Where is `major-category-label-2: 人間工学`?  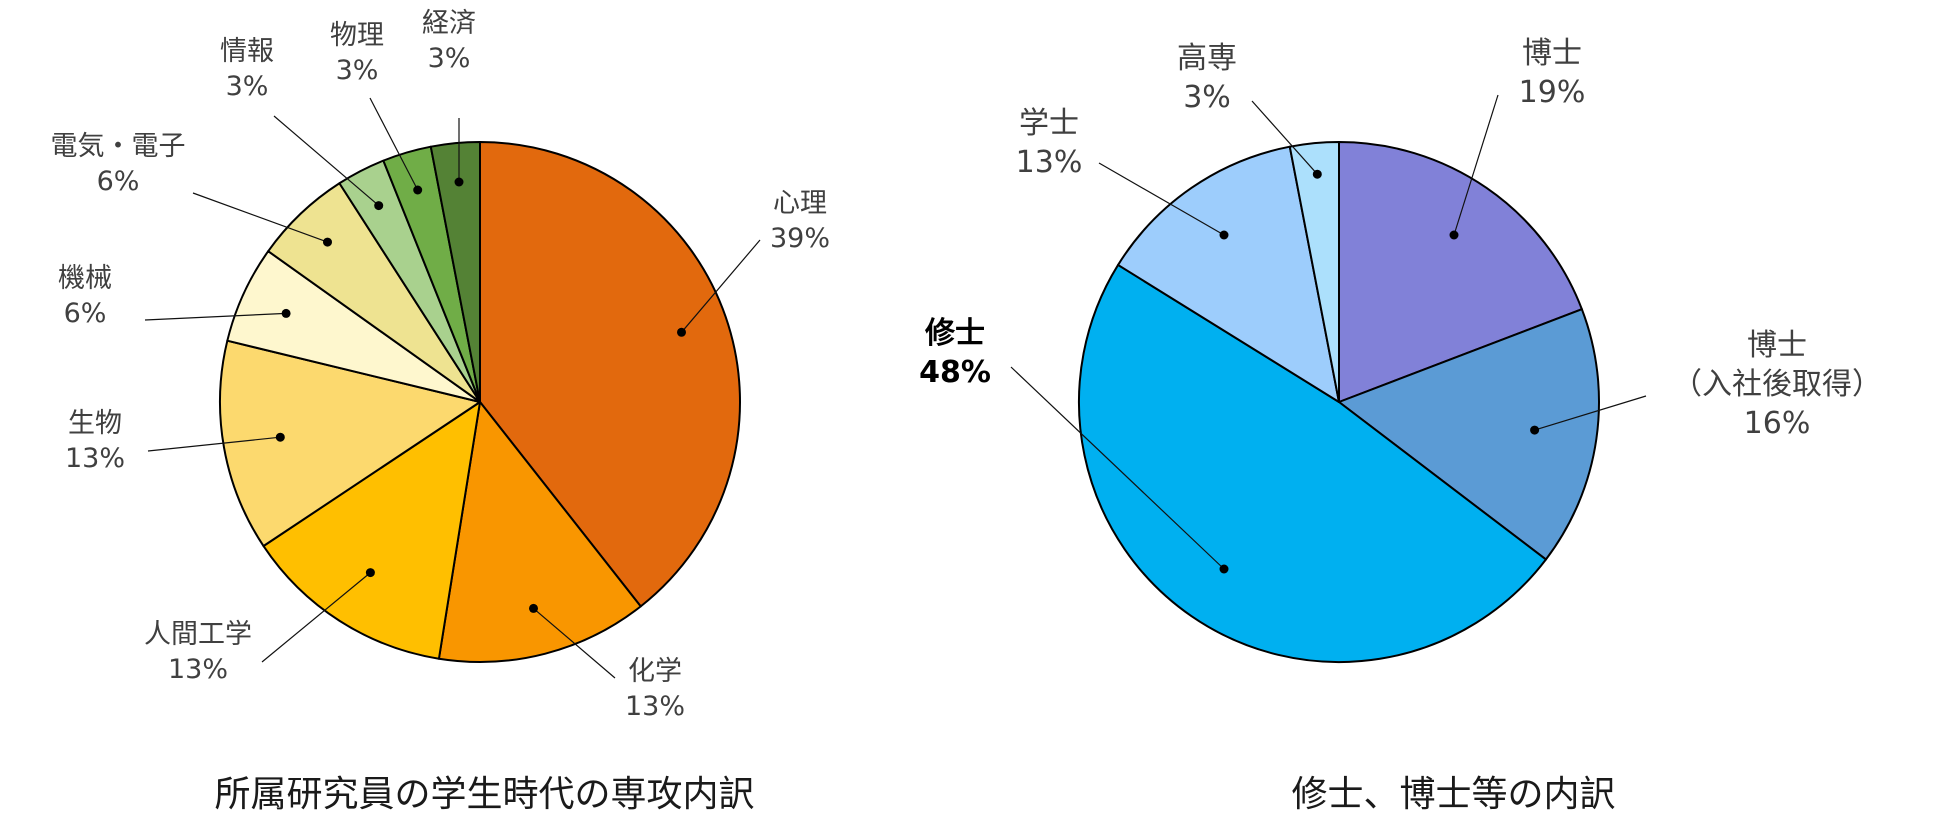
major-category-label-2: 人間工学 is located at coordinates (198, 634).